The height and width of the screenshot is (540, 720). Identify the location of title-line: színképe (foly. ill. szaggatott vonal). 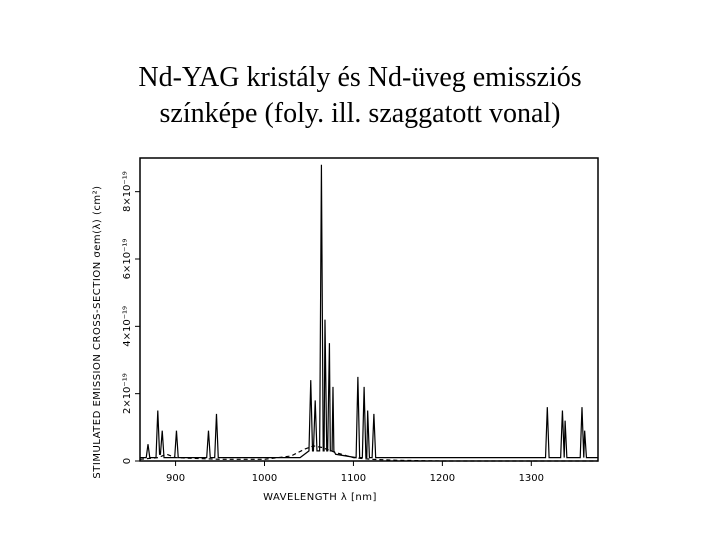
(360, 113).